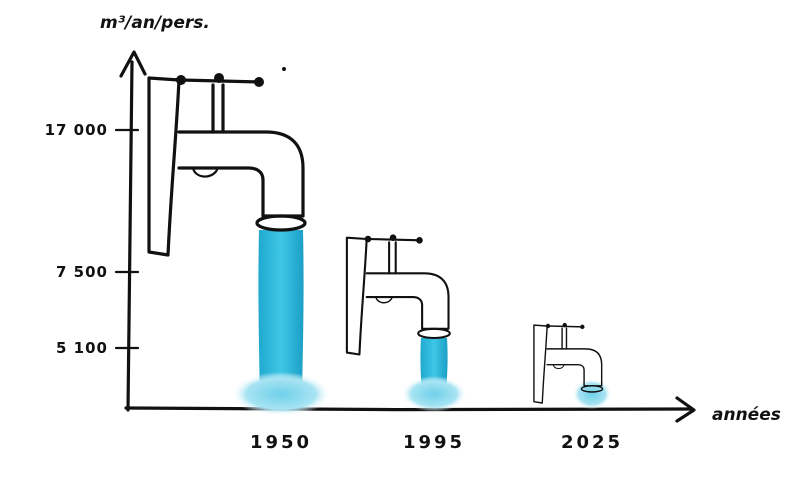  I want to click on x-axis-arrow-icon, so click(685, 409).